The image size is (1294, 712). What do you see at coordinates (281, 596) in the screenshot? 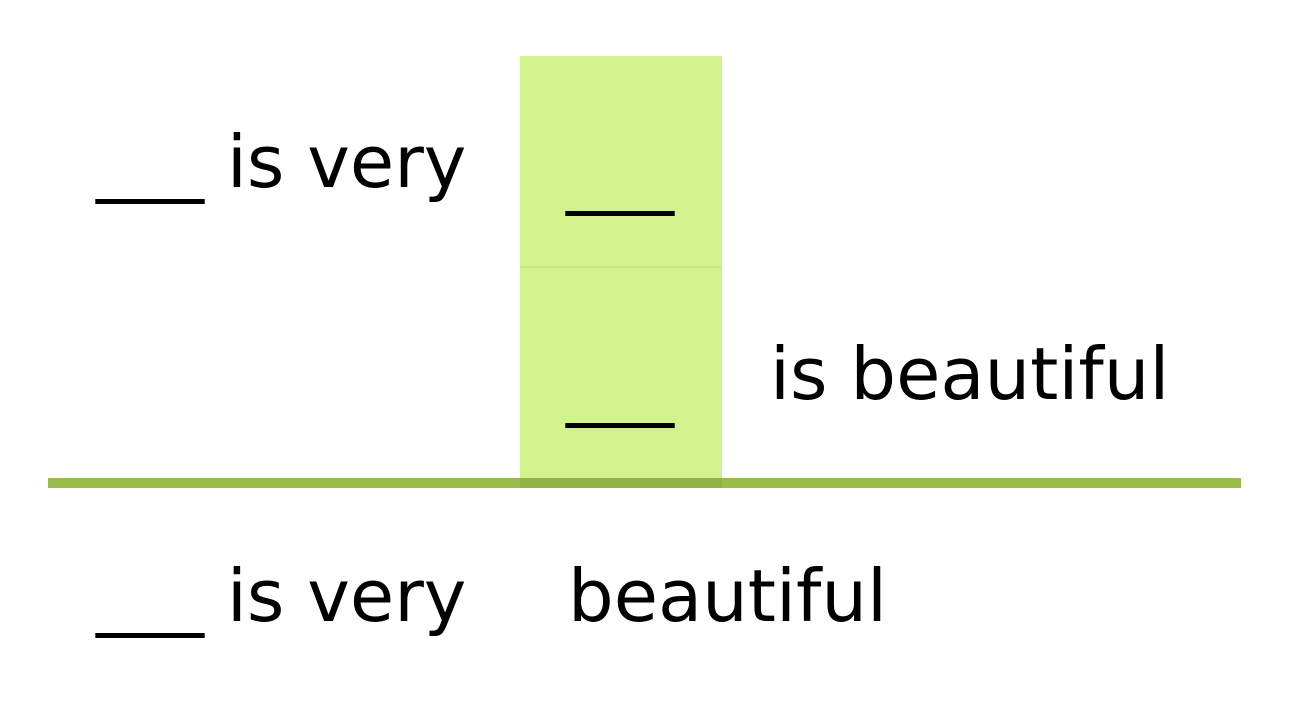
I see `bottom-row-left-text: ___ is very` at bounding box center [281, 596].